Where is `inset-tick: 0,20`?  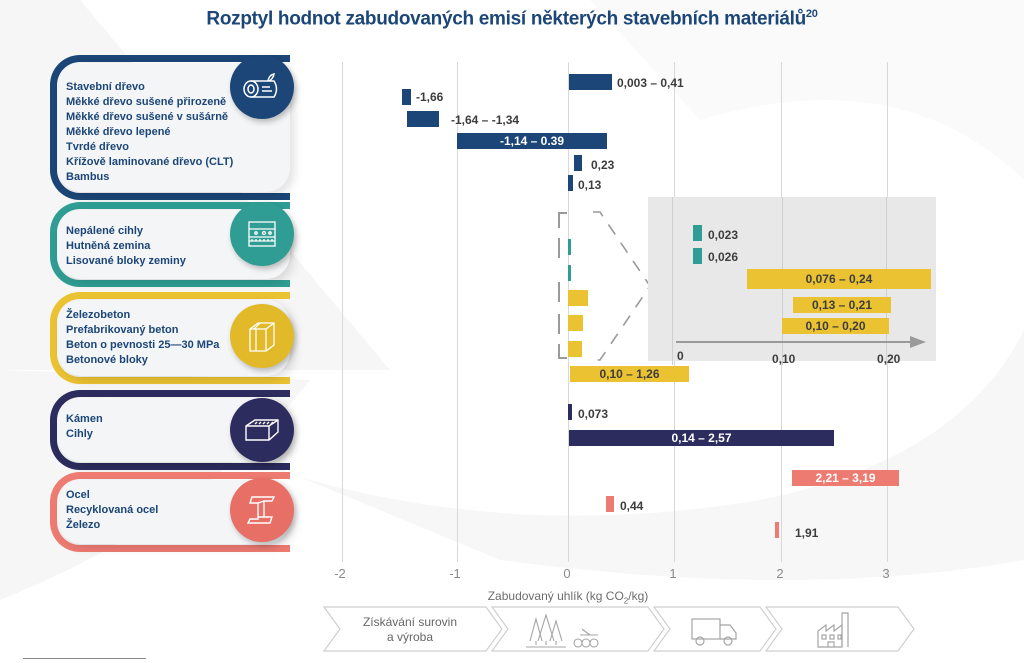 inset-tick: 0,20 is located at coordinates (889, 359).